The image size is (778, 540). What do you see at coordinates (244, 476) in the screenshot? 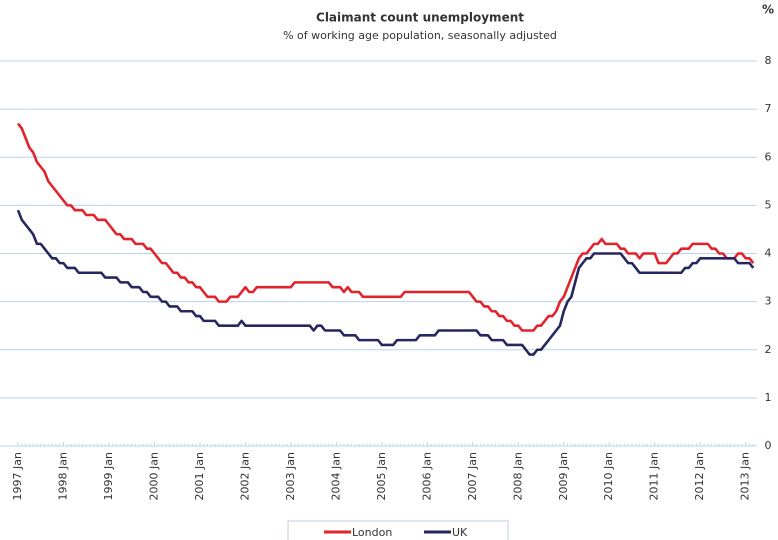
I see `x-tick-label: 2002 Jan` at bounding box center [244, 476].